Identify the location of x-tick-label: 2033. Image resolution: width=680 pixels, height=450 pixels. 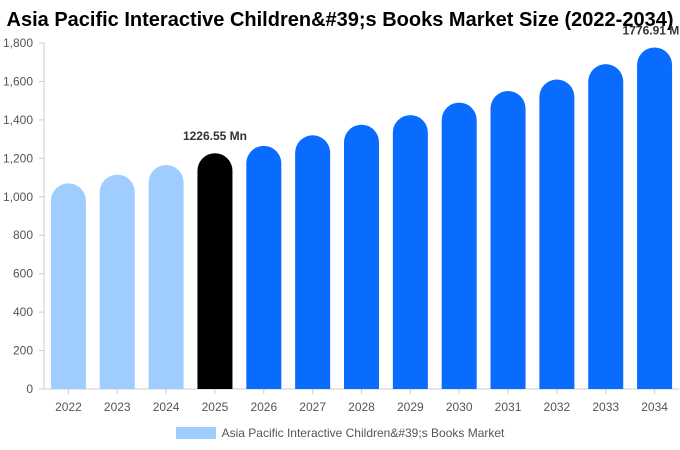
(605, 407).